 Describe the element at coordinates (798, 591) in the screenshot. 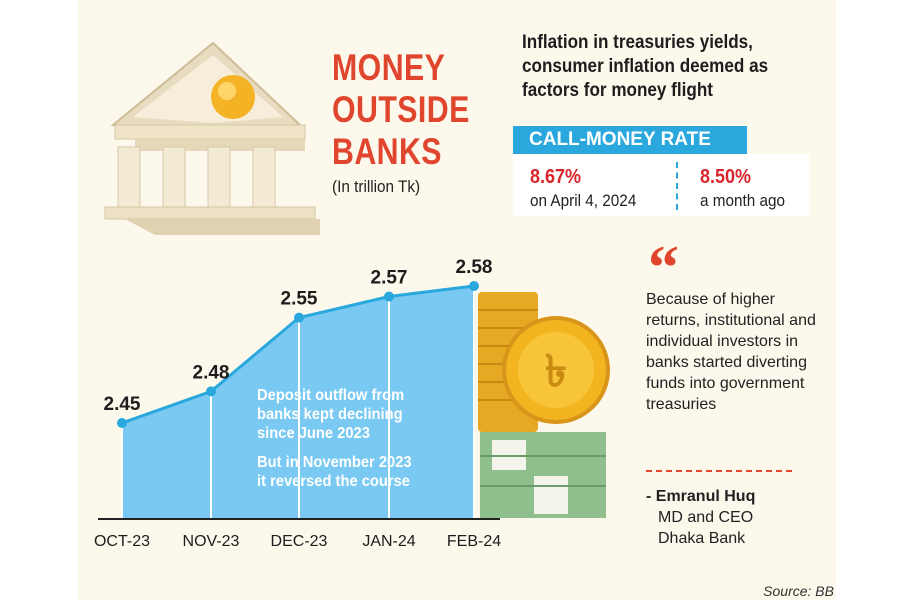

I see `source-credit: Source: BB` at that location.